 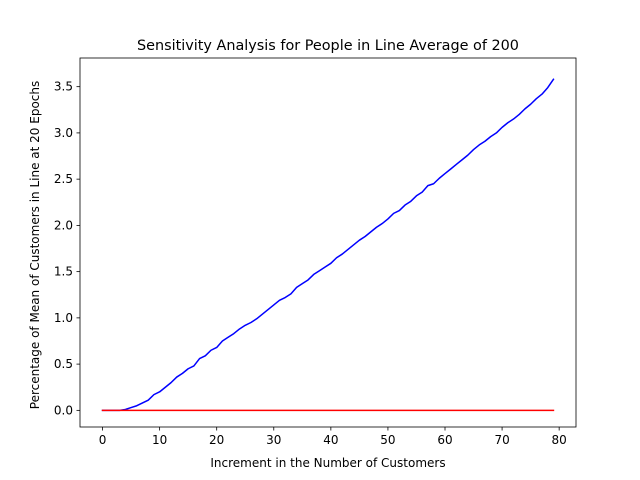 What do you see at coordinates (159, 440) in the screenshot?
I see `x-tick-label: 10` at bounding box center [159, 440].